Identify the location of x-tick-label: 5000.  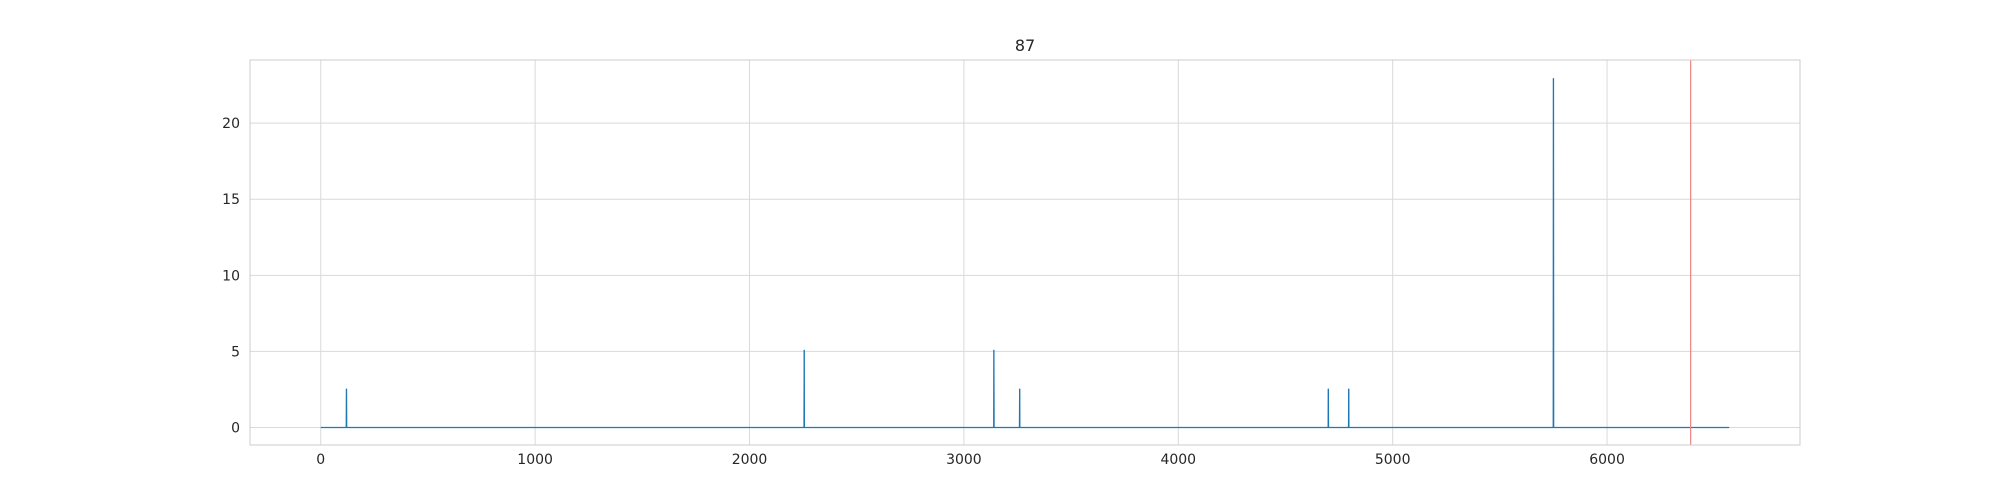
(1393, 460).